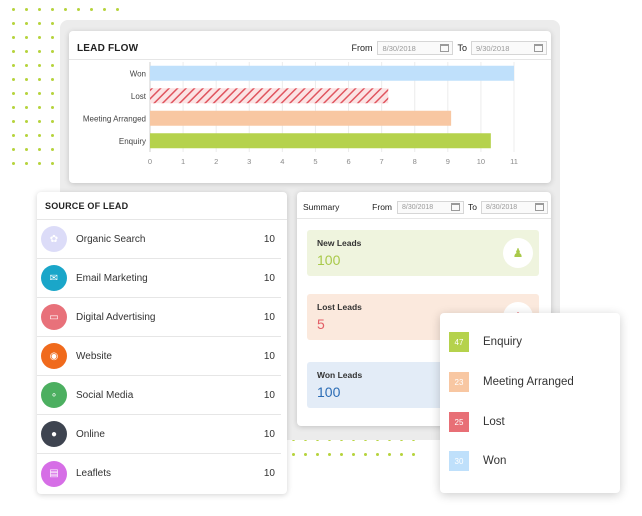 This screenshot has height=516, width=642. What do you see at coordinates (340, 375) in the screenshot?
I see `won-leads-label: Won Leads` at bounding box center [340, 375].